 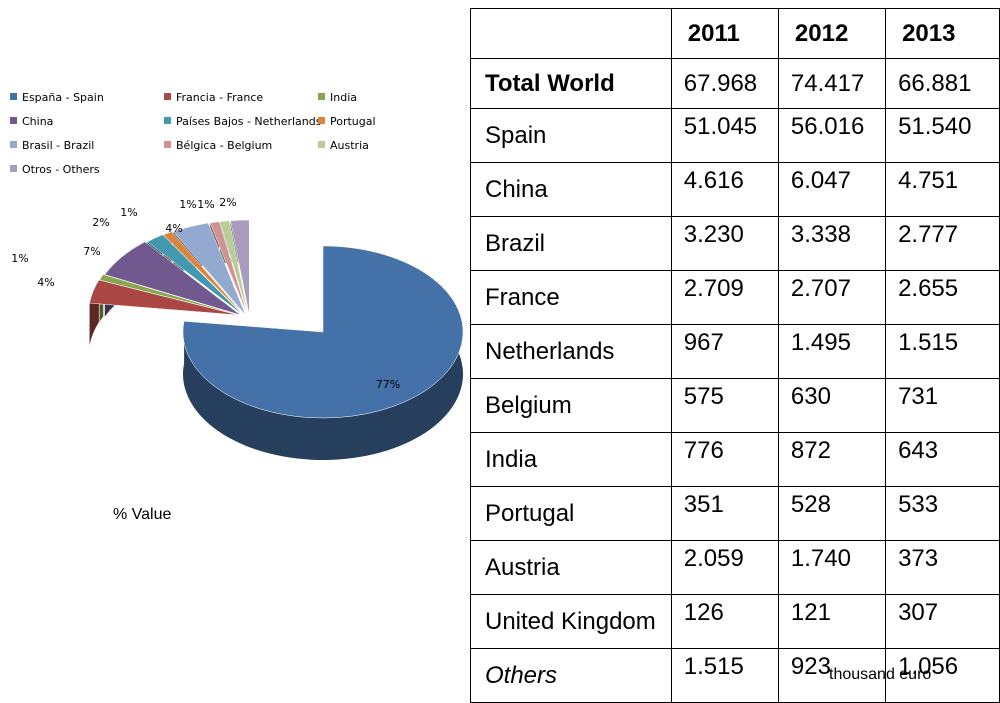 I want to click on table-cell-value: 4.751, so click(x=942, y=189).